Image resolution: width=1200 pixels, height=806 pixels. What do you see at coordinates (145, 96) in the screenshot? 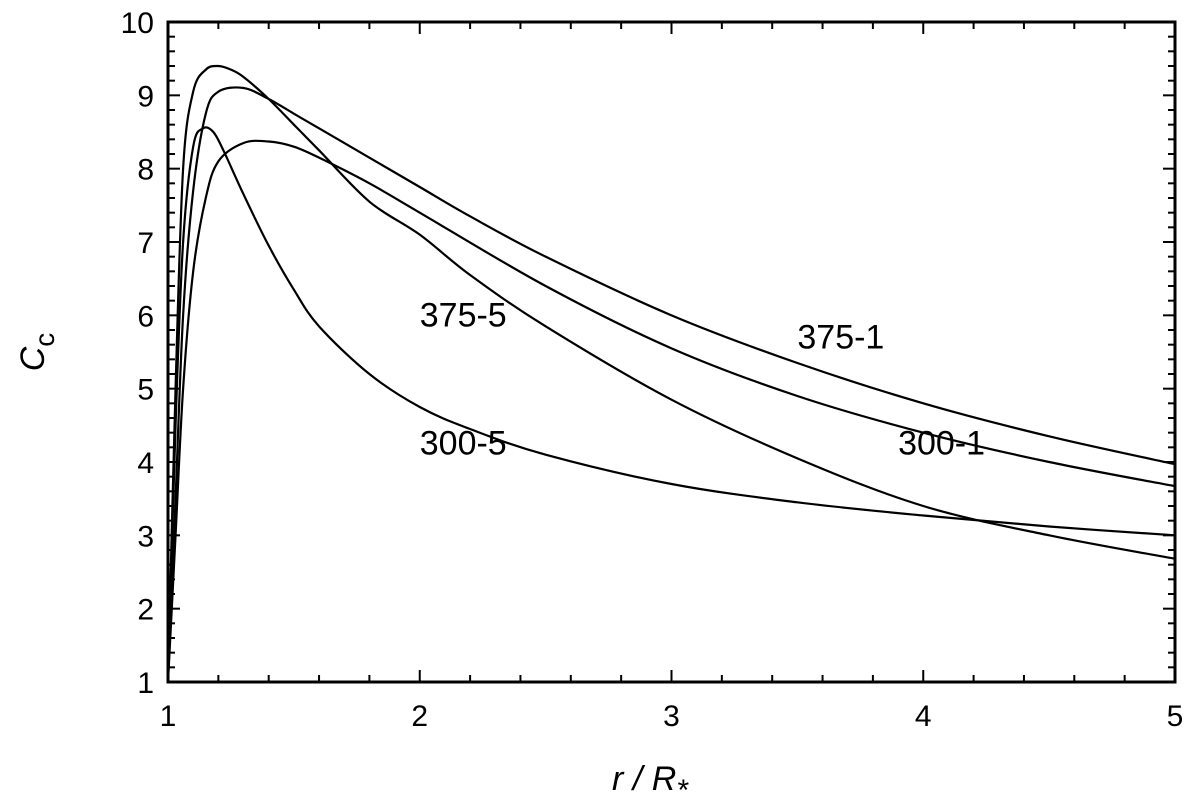
I see `y-tick-label: 9` at bounding box center [145, 96].